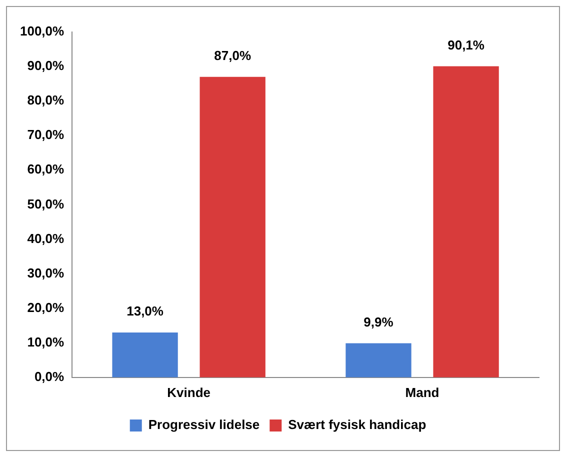  Describe the element at coordinates (46, 238) in the screenshot. I see `y-tick-label: 40,0%` at that location.